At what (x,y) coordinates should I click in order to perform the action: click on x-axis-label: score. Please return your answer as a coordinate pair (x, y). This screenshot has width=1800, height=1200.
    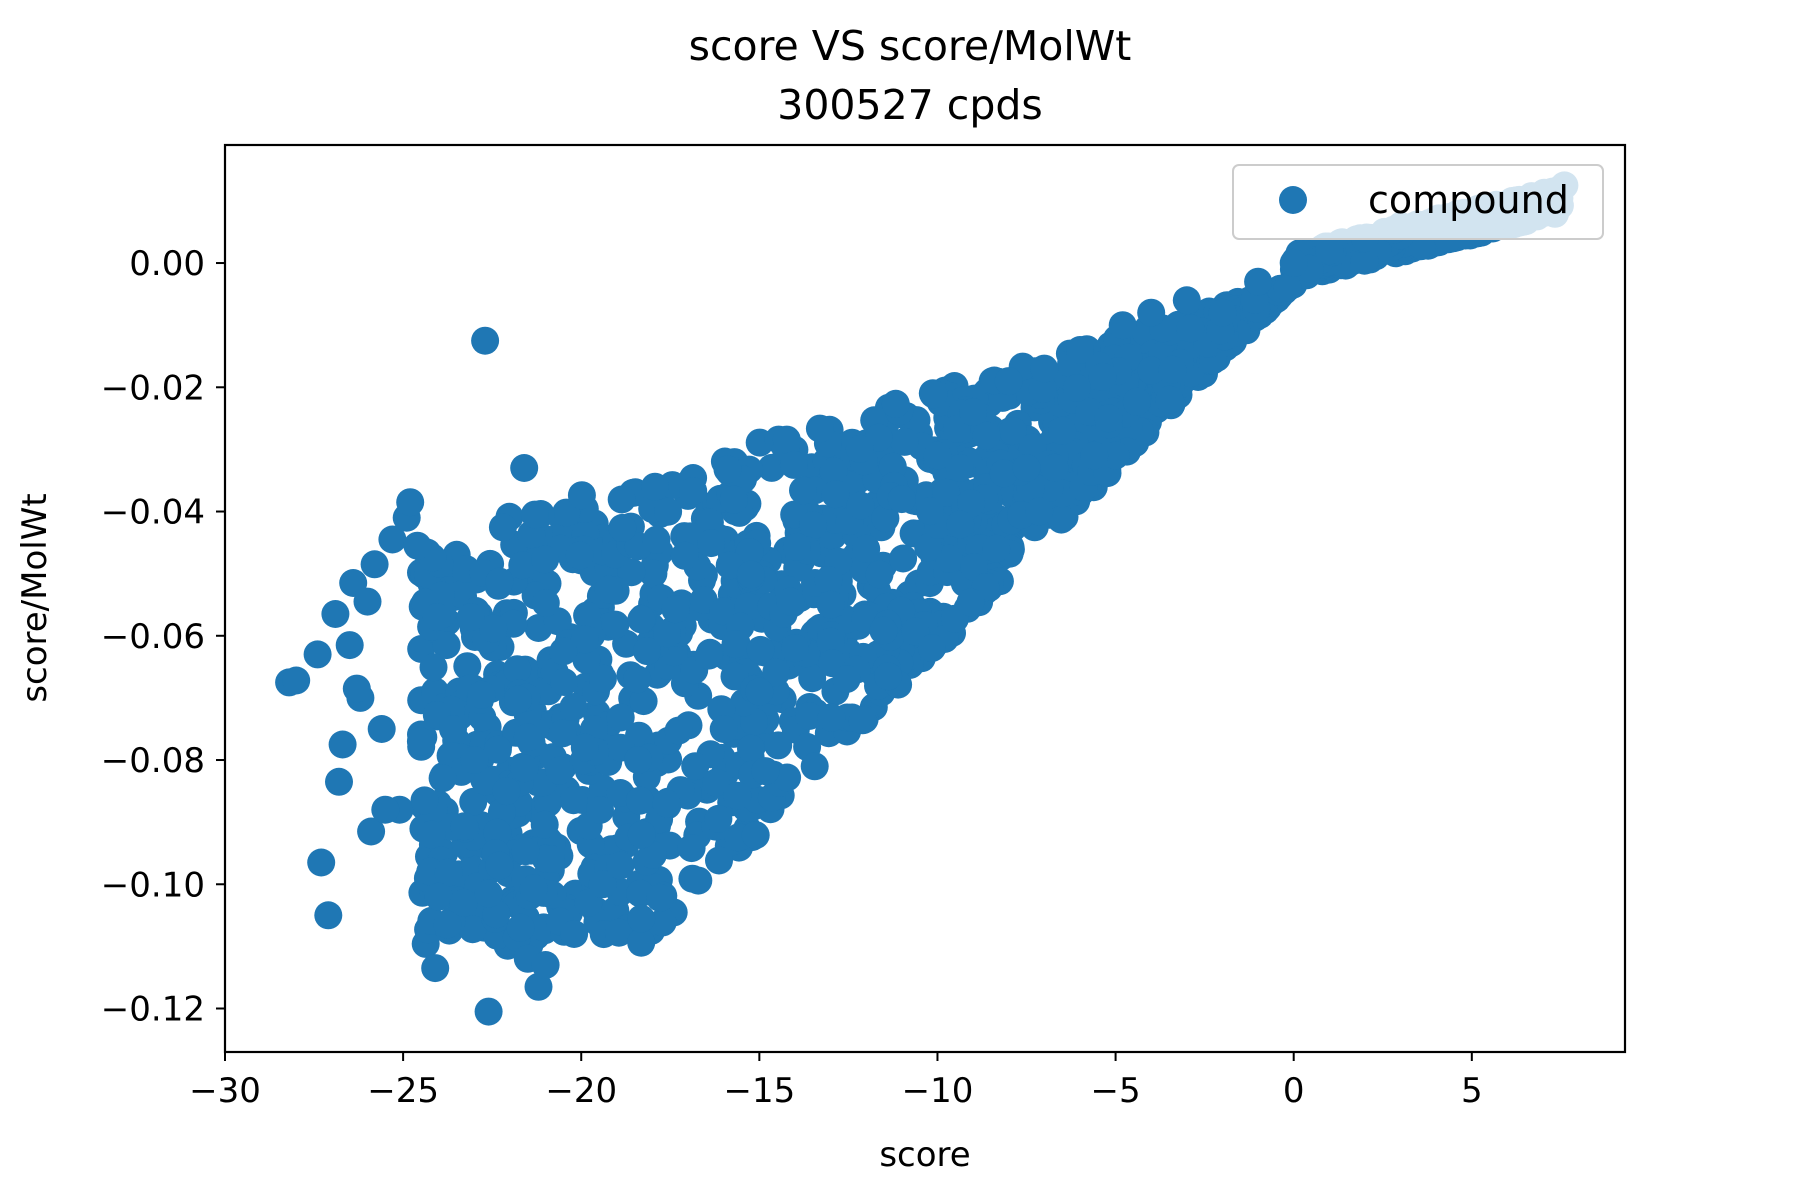
    Looking at the image, I should click on (924, 1155).